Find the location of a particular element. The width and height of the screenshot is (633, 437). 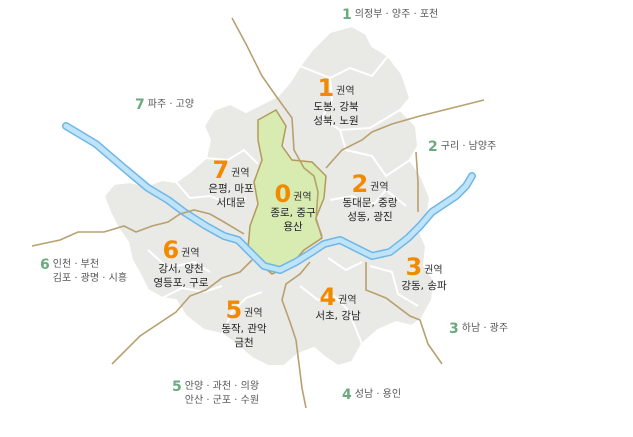

region-1-number: 1 is located at coordinates (326, 88).